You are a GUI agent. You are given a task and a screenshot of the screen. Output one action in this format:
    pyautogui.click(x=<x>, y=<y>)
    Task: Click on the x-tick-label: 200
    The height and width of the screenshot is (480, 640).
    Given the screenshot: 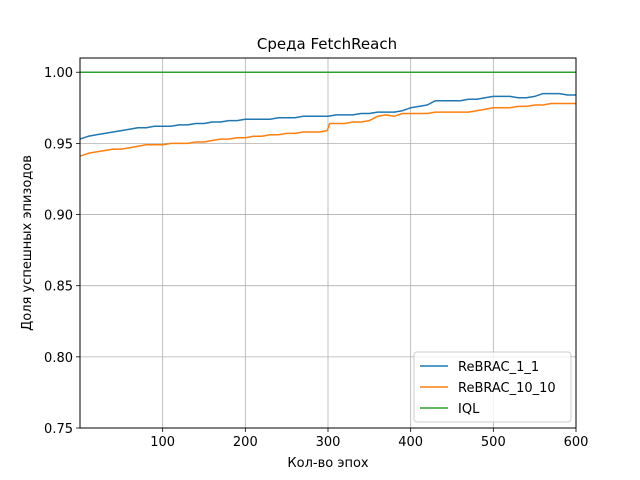 What is the action you would take?
    pyautogui.click(x=245, y=442)
    